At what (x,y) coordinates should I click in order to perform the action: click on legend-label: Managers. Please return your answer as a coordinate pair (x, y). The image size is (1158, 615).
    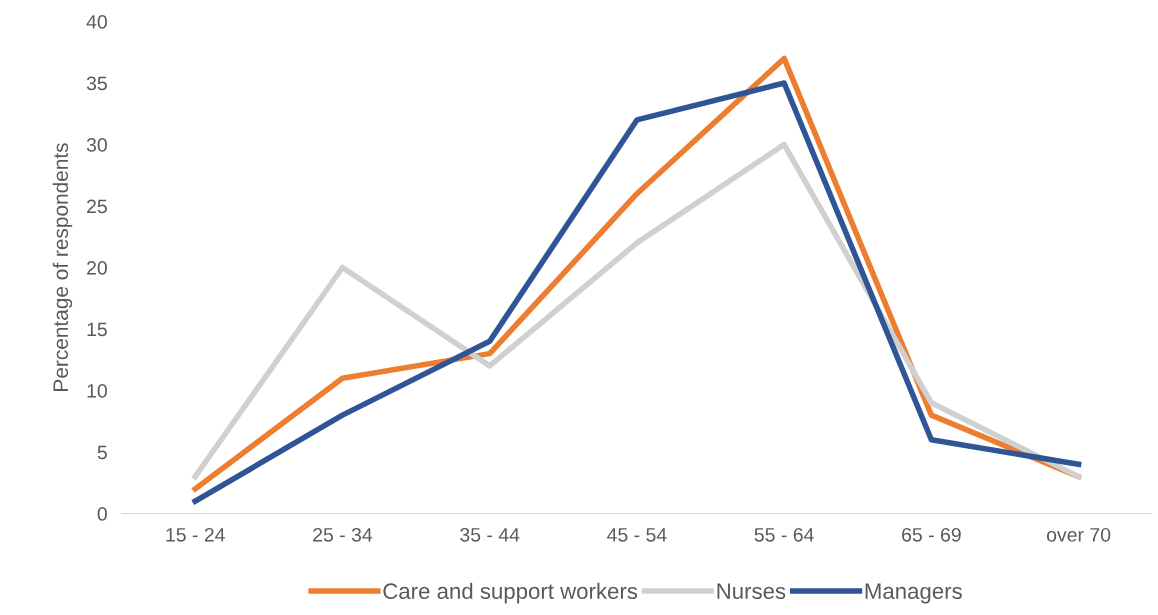
    Looking at the image, I should click on (913, 593).